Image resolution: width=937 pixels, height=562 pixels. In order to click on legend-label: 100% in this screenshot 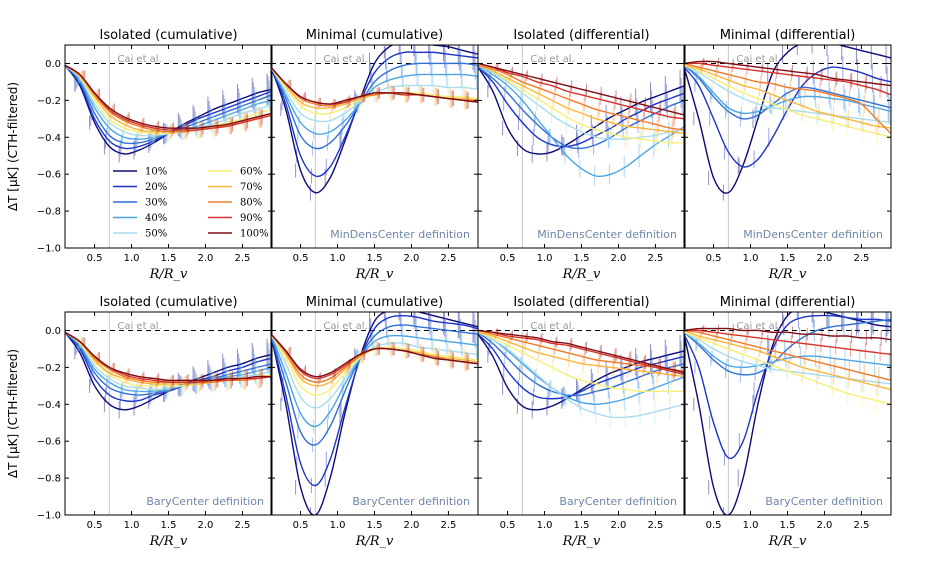, I will do `click(254, 234)`.